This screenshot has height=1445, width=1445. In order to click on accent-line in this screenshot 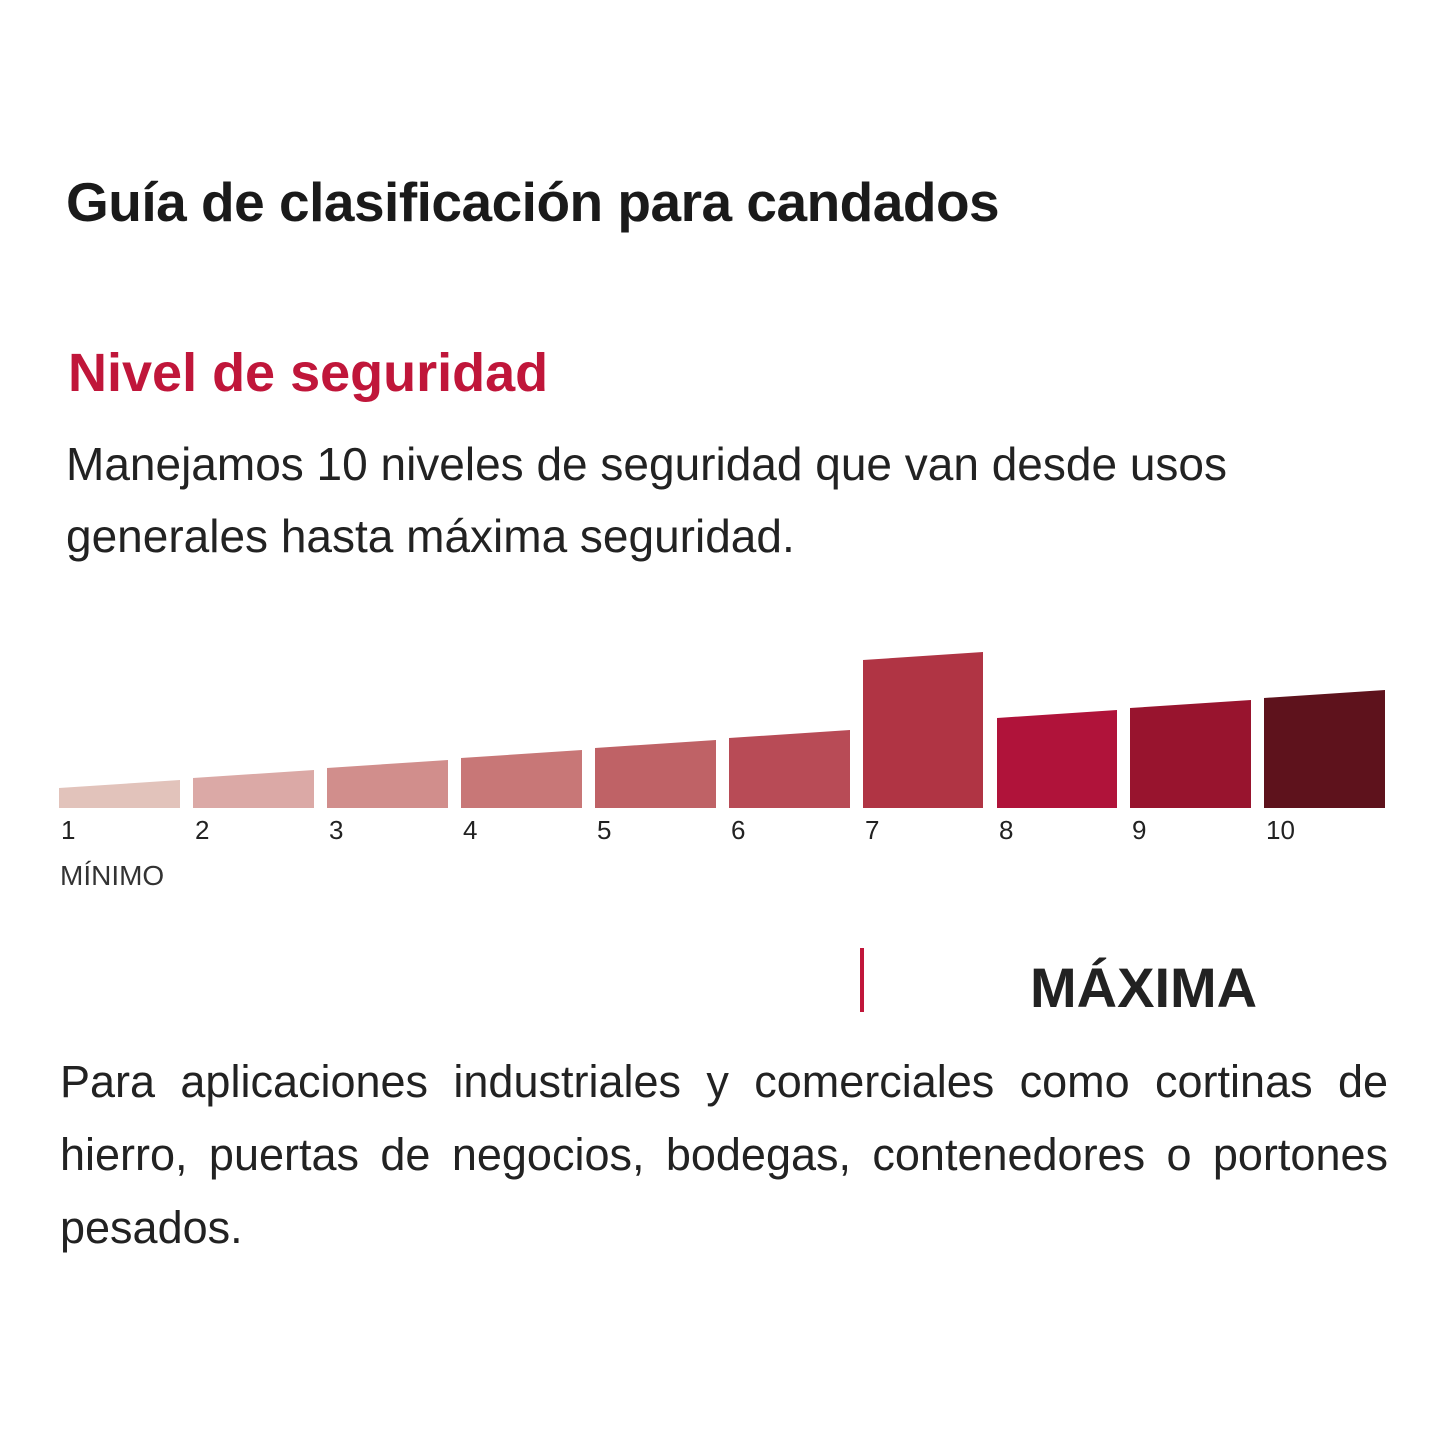, I will do `click(862, 980)`.